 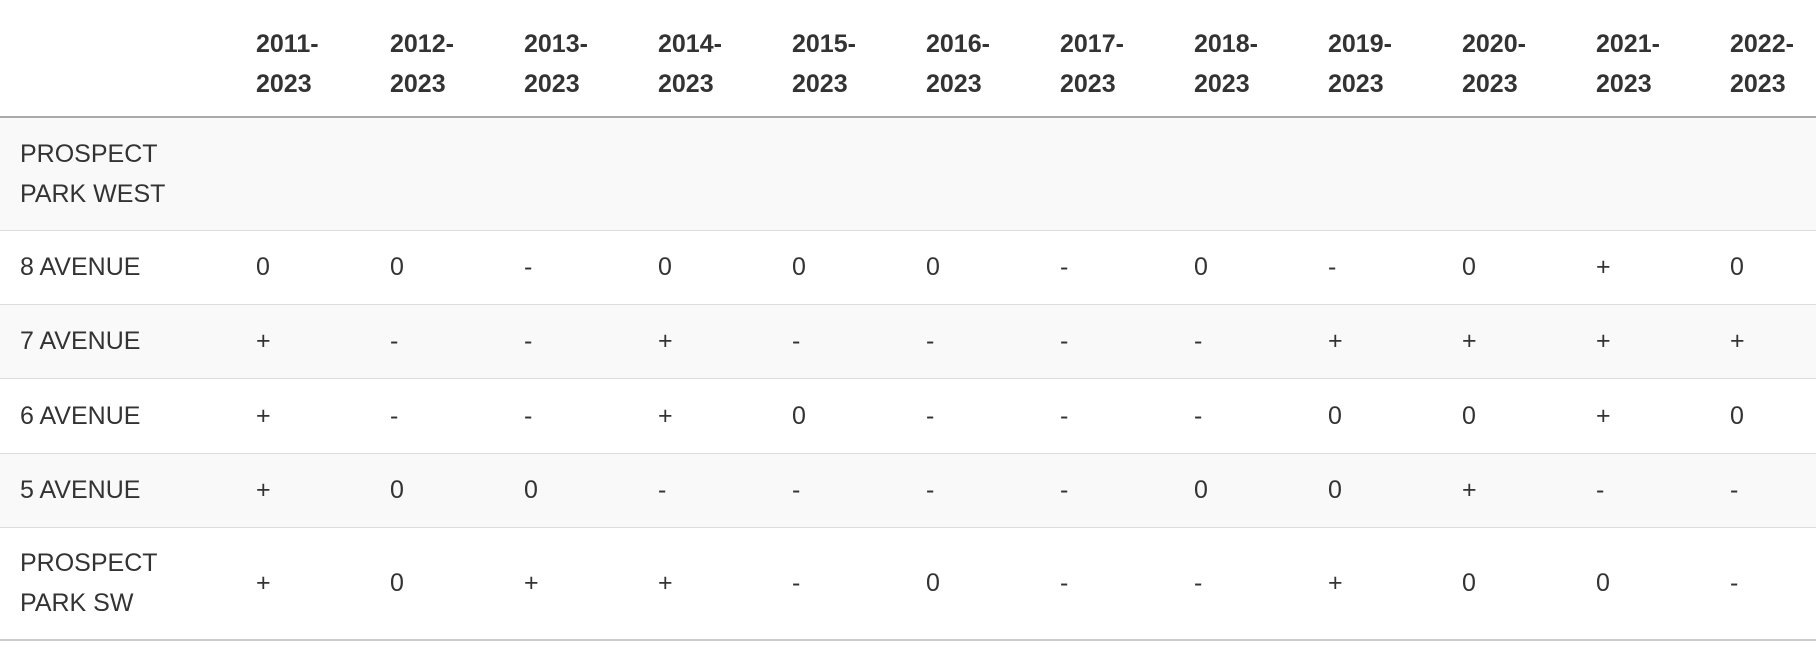 I want to click on column-header: 2018-2023, so click(x=1261, y=59).